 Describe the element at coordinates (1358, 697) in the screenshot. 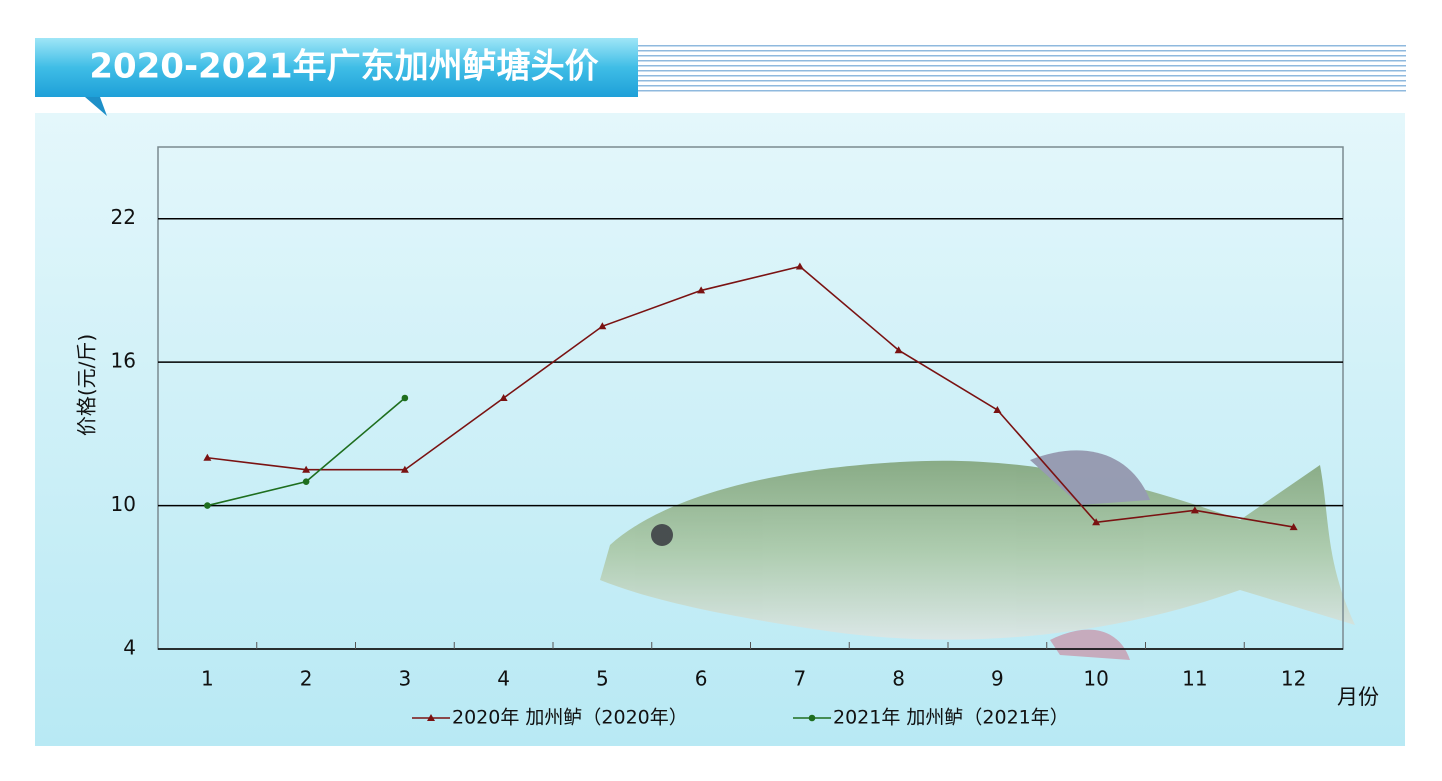

I see `x-axis-label: 月份` at that location.